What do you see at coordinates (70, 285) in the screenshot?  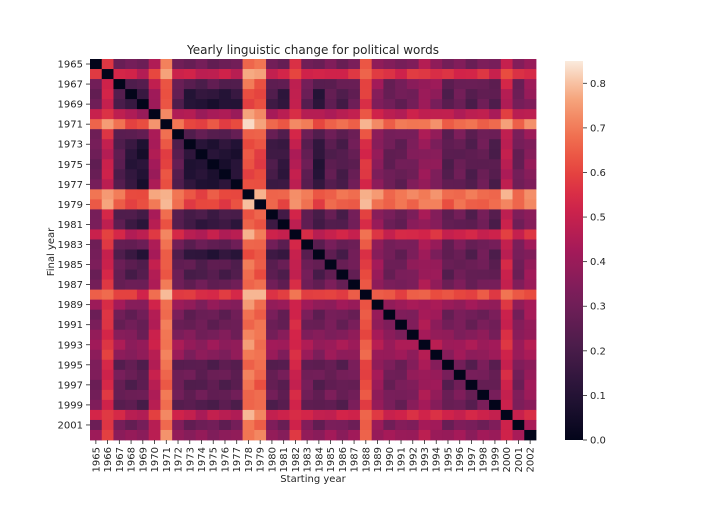 I see `y-tick-label: 1987` at bounding box center [70, 285].